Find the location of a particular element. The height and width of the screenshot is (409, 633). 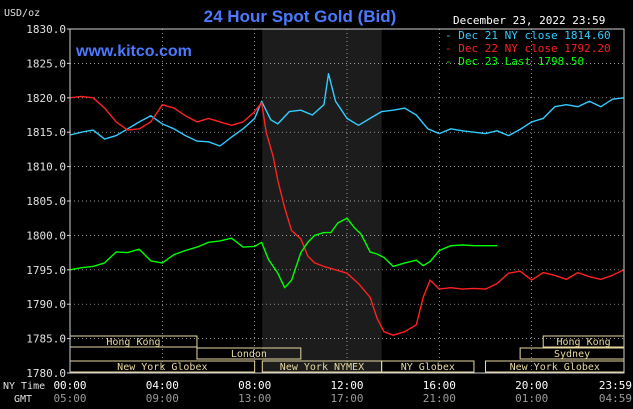

session-label: NY Globex is located at coordinates (428, 367).